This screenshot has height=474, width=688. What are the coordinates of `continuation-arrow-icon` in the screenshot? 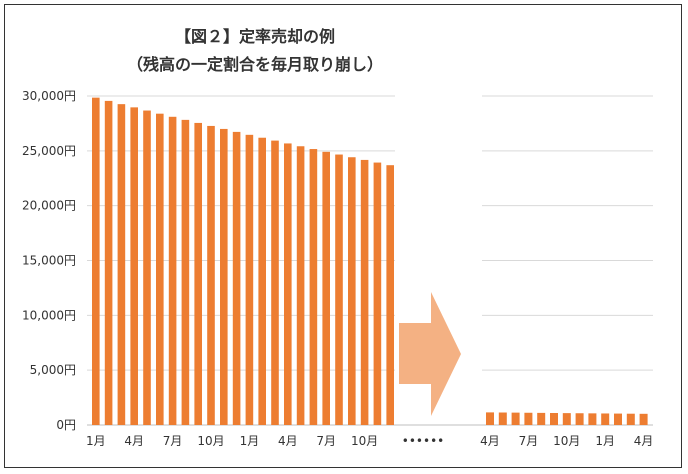 It's located at (430, 354).